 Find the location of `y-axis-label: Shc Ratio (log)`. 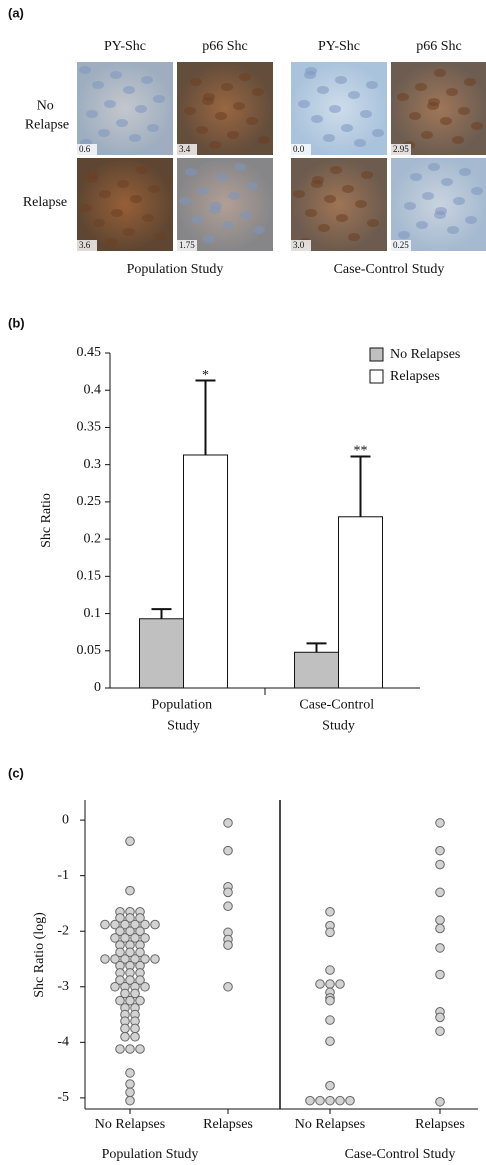

y-axis-label: Shc Ratio (log) is located at coordinates (39, 955).